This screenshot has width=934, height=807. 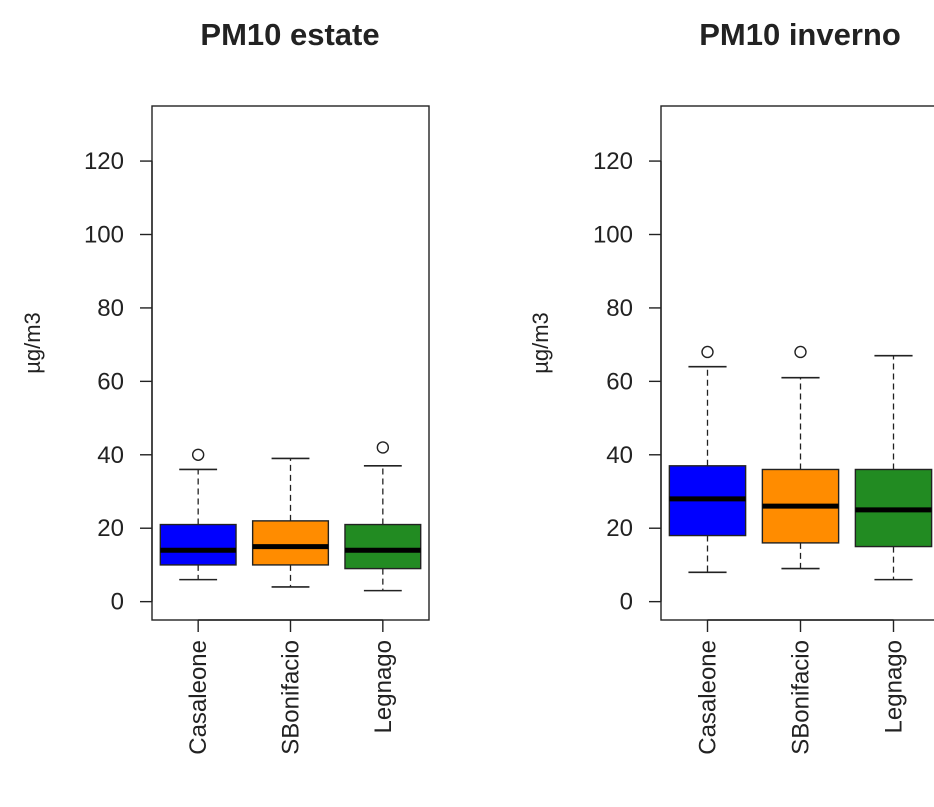 I want to click on chart-title: PM10 inverno, so click(x=800, y=34).